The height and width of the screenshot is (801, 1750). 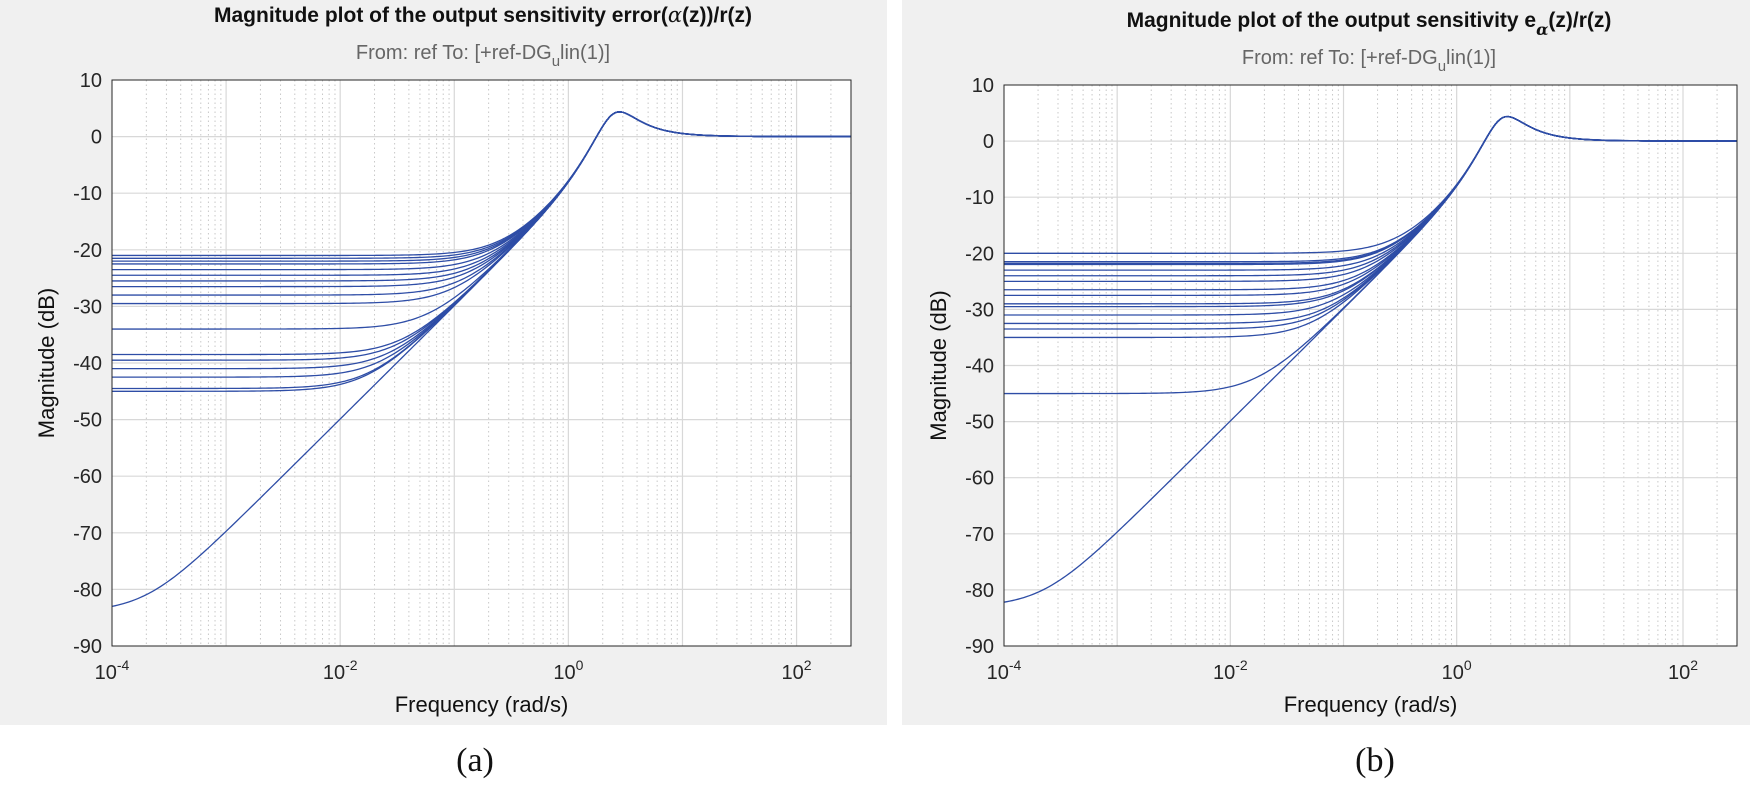 I want to click on x-tick-label-a: 10⁻⁴, so click(x=112, y=670).